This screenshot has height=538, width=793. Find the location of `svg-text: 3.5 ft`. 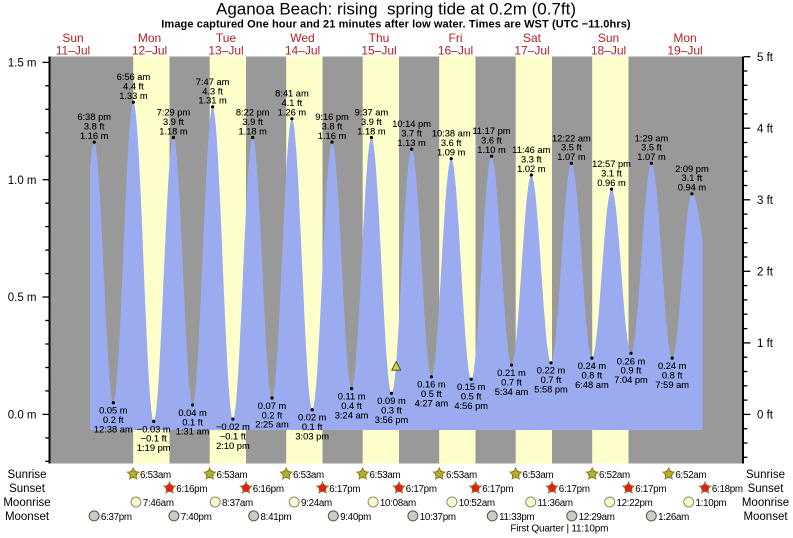

svg-text: 3.5 ft is located at coordinates (651, 148).